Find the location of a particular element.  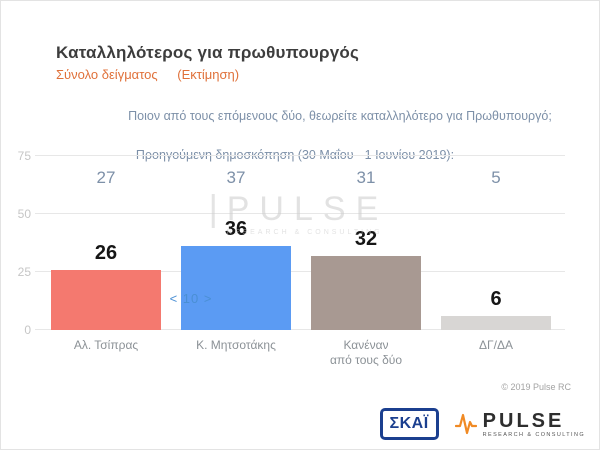

pulse-waveform-icon is located at coordinates (465, 424).